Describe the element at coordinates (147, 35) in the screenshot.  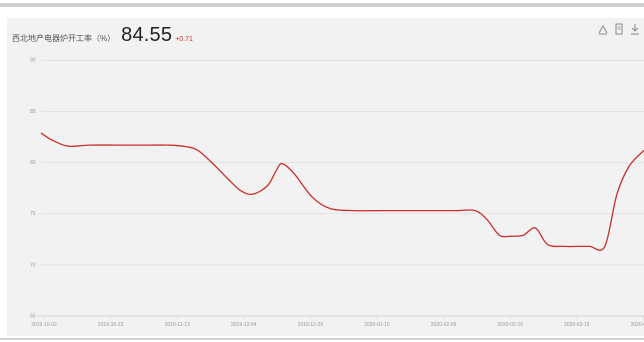
I see `current-value: 84.55` at that location.